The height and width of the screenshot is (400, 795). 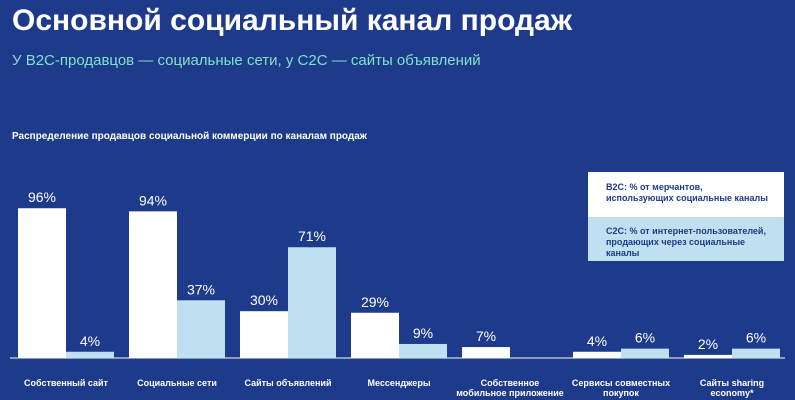 What do you see at coordinates (756, 338) in the screenshot?
I see `data-label-c2c-6: 6%` at bounding box center [756, 338].